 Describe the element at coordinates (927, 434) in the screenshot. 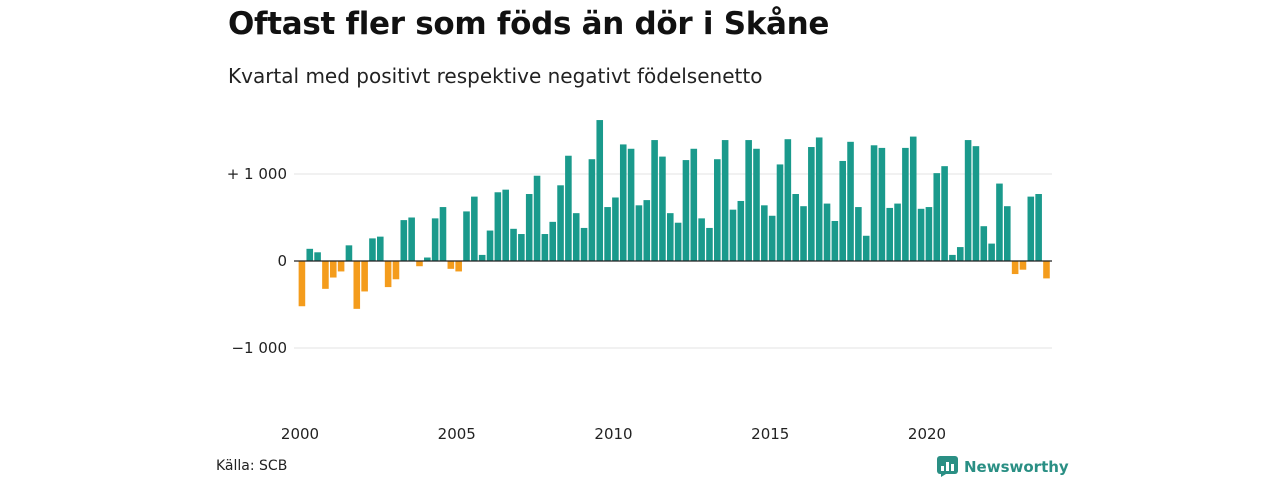

I see `x-tick-label: 2020` at that location.